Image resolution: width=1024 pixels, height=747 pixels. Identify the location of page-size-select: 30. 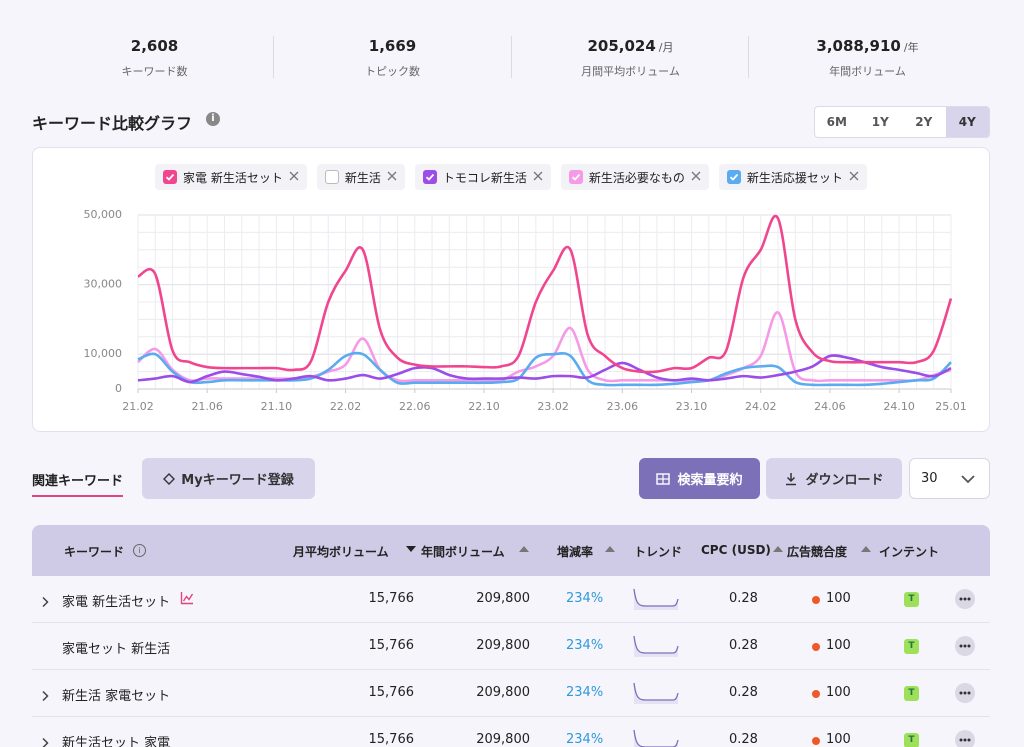
(949, 478).